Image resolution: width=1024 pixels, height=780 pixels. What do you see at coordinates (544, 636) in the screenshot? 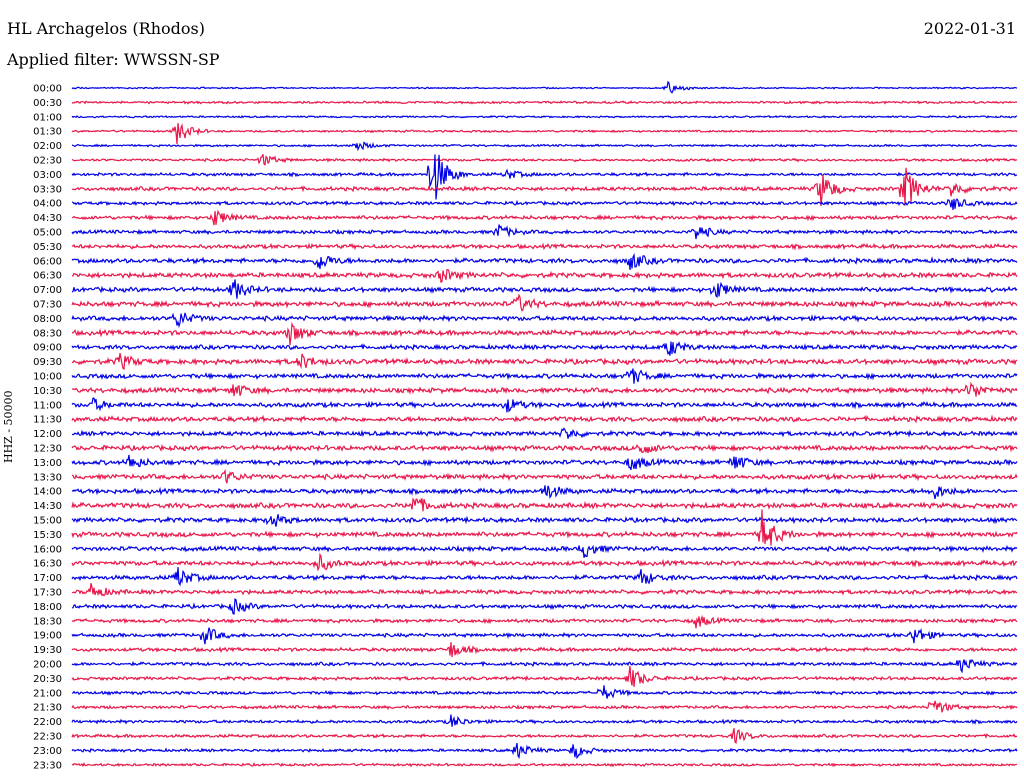
I see `trace-row-1900` at bounding box center [544, 636].